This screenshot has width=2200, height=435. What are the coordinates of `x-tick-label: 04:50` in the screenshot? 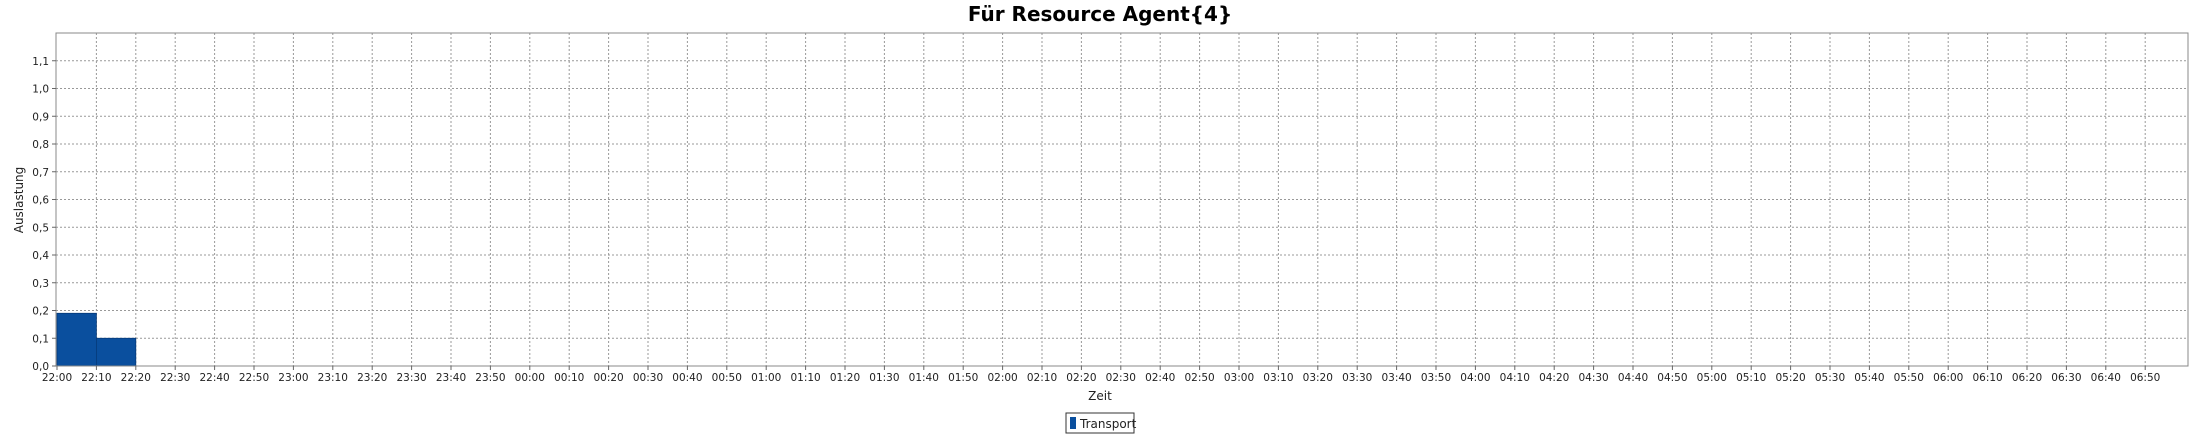 It's located at (1672, 378).